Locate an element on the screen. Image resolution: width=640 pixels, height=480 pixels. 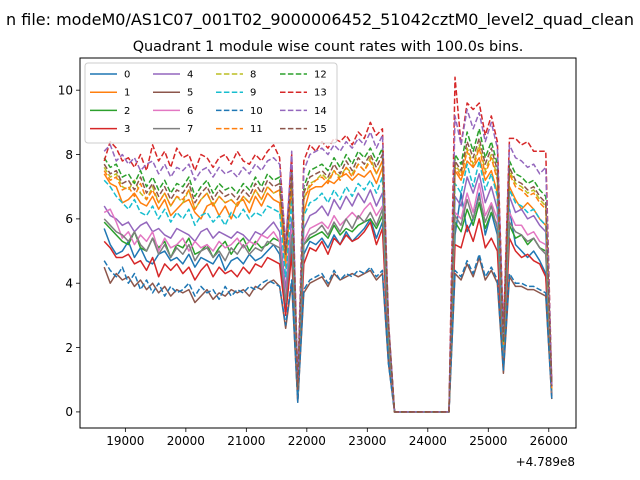
y-tick-label: 0 is located at coordinates (69, 412).